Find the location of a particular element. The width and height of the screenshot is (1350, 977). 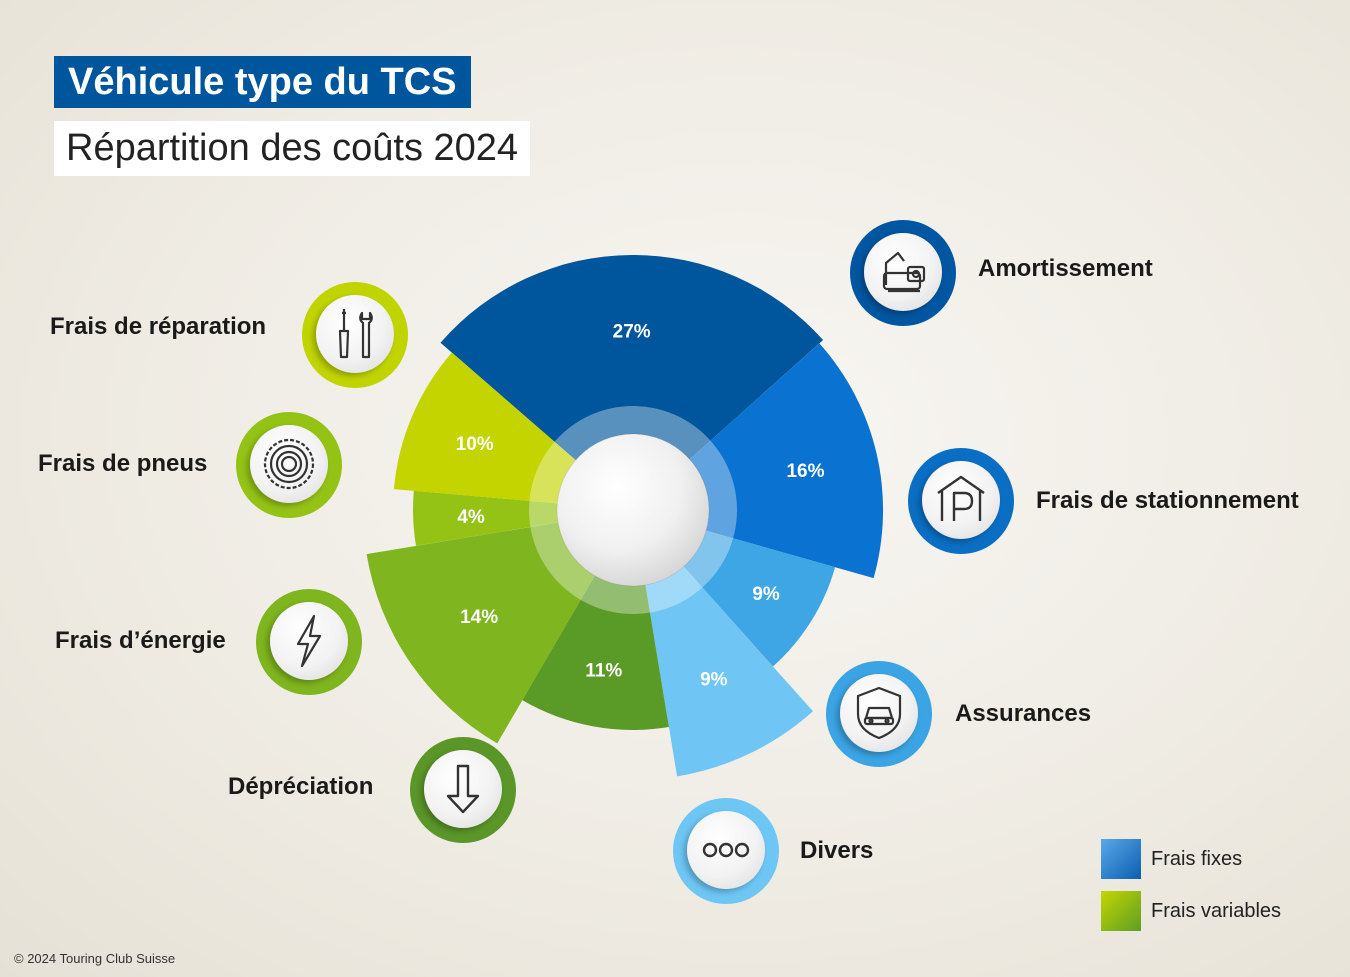

value-label-4: 11% is located at coordinates (603, 670).